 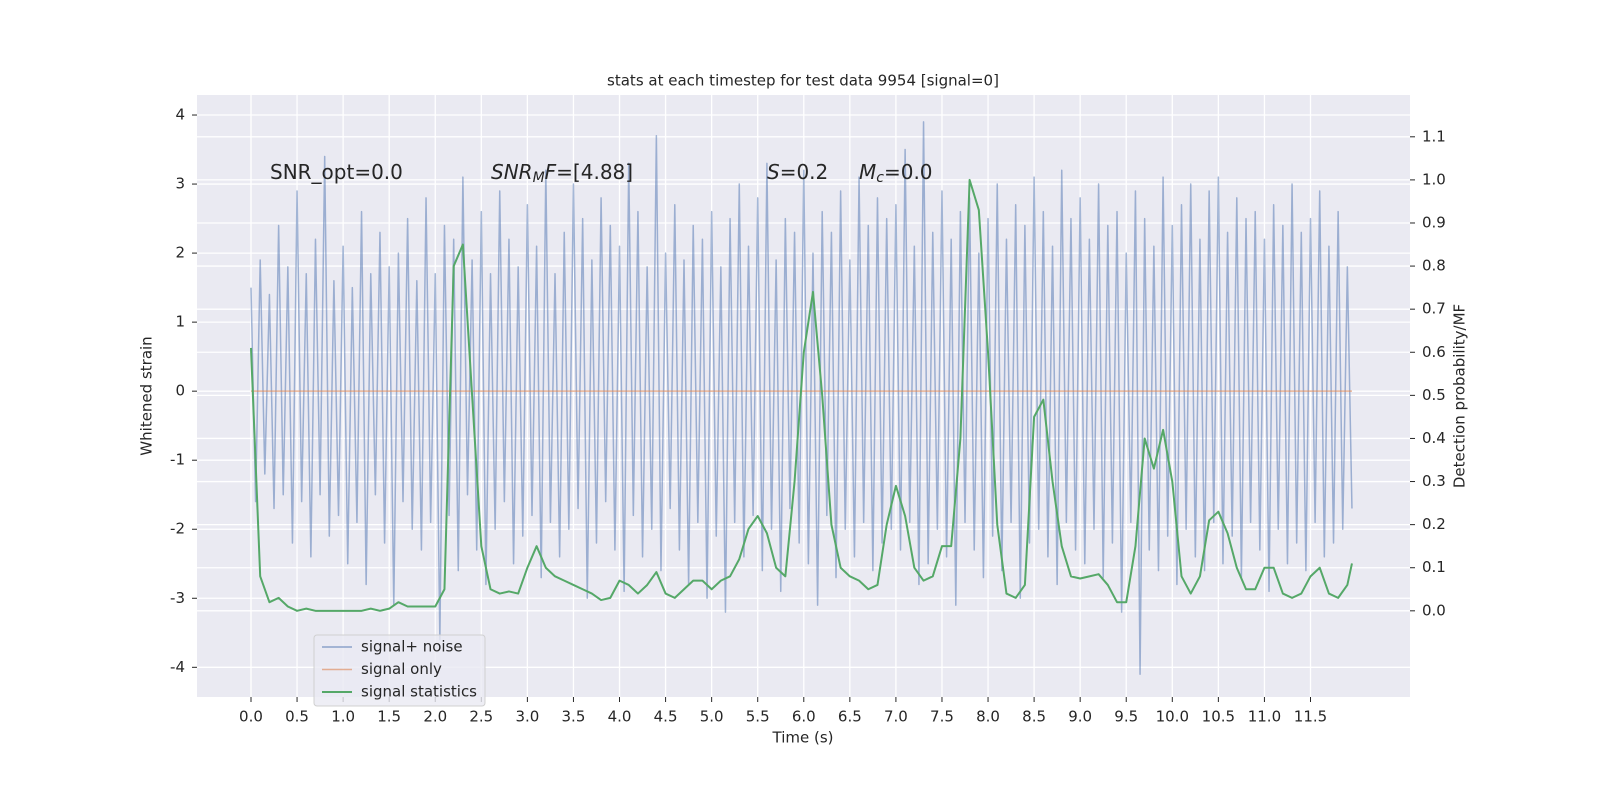 I want to click on legend-label: signal statistics, so click(x=419, y=692).